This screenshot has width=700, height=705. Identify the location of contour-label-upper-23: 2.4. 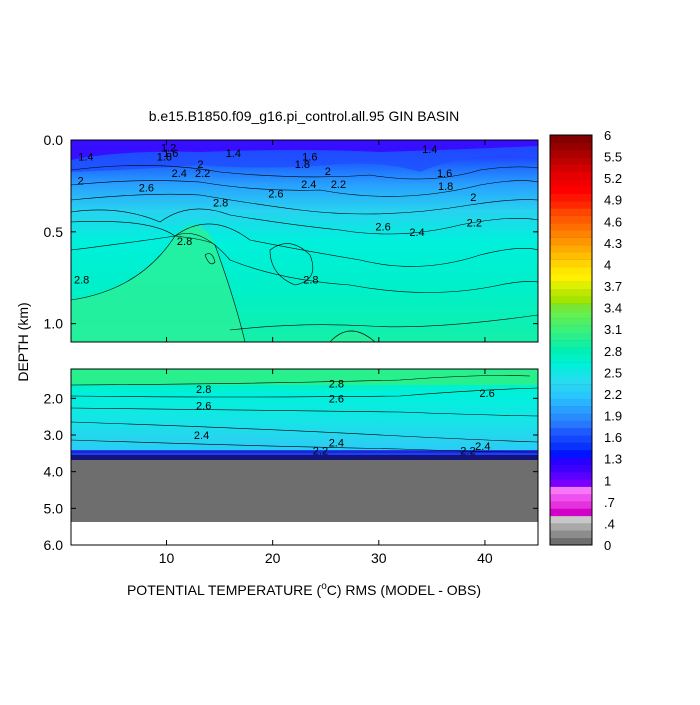
(416, 233).